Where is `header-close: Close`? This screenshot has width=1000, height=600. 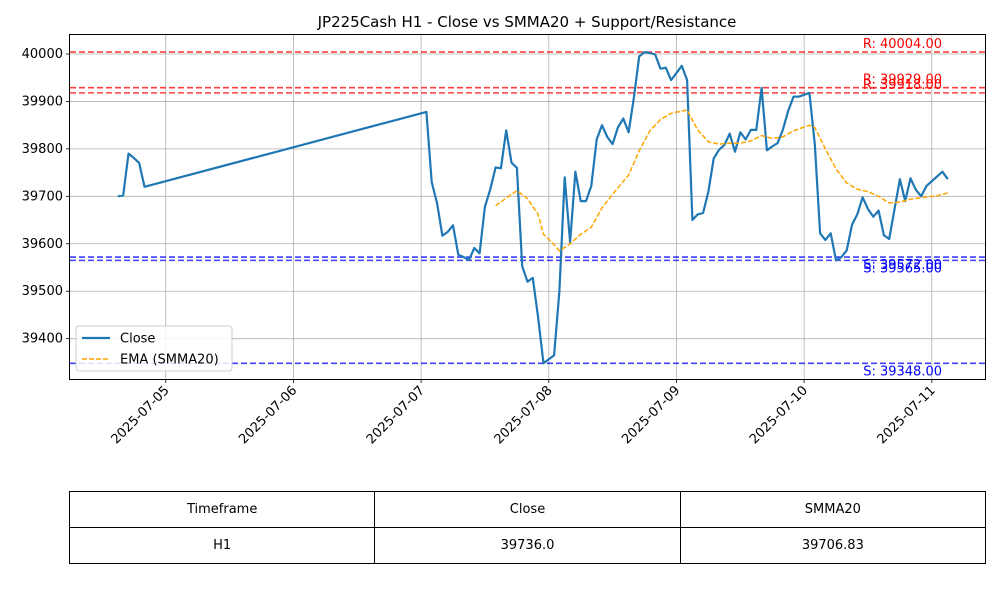 header-close: Close is located at coordinates (527, 509).